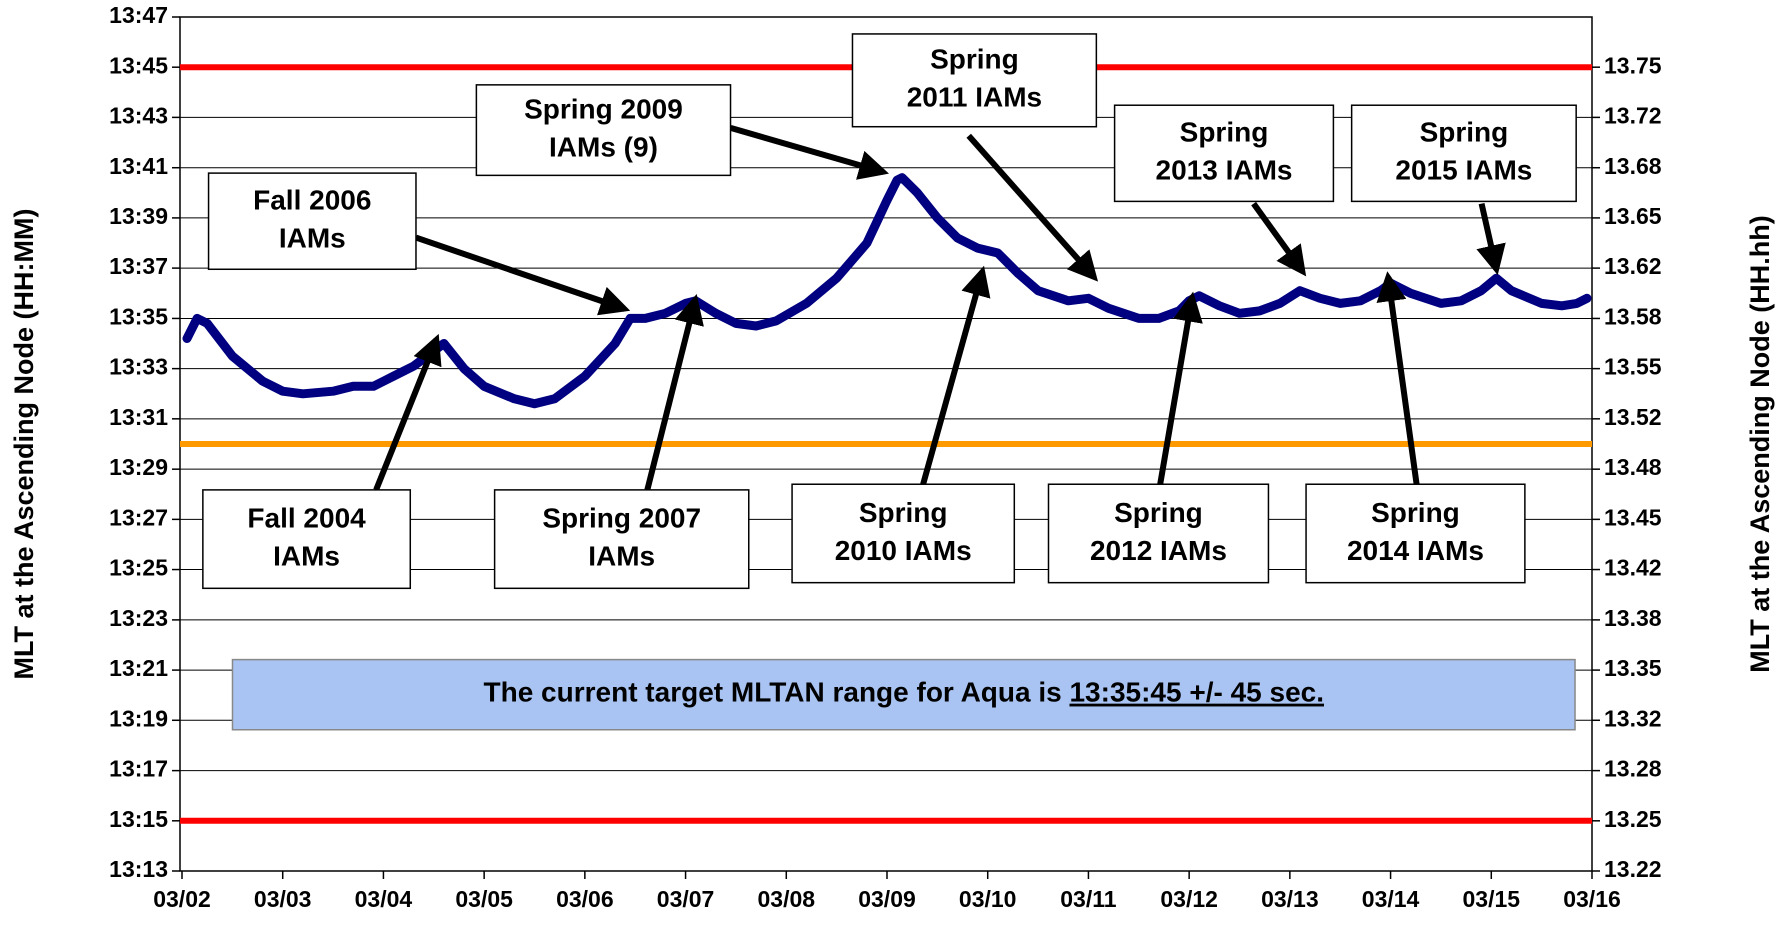  What do you see at coordinates (1189, 899) in the screenshot?
I see `x-tick-label: 03/12` at bounding box center [1189, 899].